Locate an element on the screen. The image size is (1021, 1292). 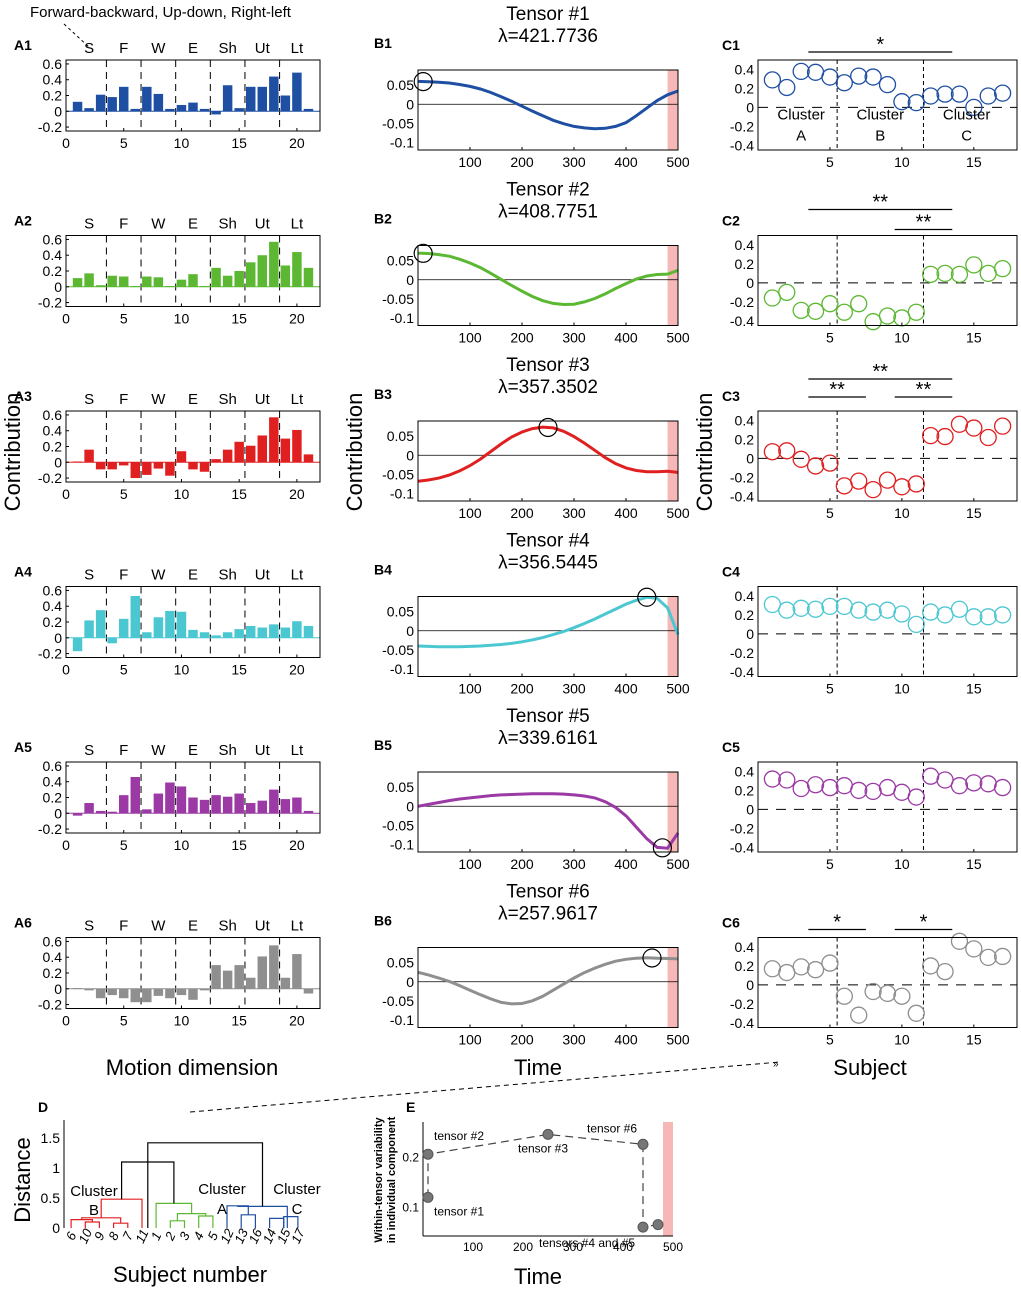
y-tick-label: 0.1 is located at coordinates (410, 1207).